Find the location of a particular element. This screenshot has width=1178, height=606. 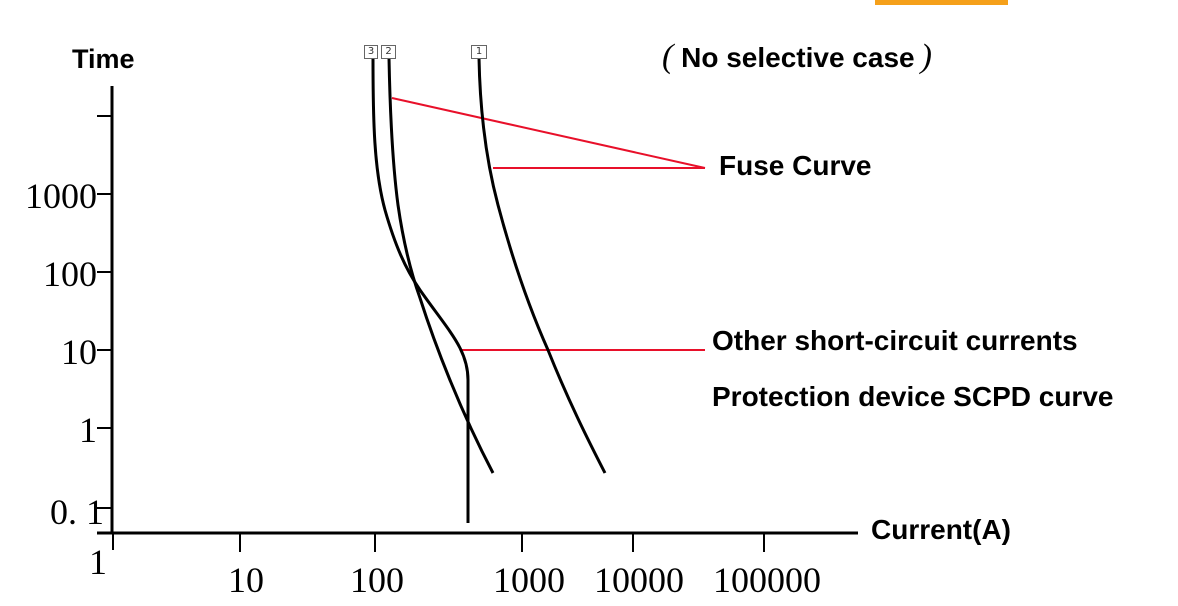

annotation-other-short-circuit: Other short-circuit currents is located at coordinates (895, 340).